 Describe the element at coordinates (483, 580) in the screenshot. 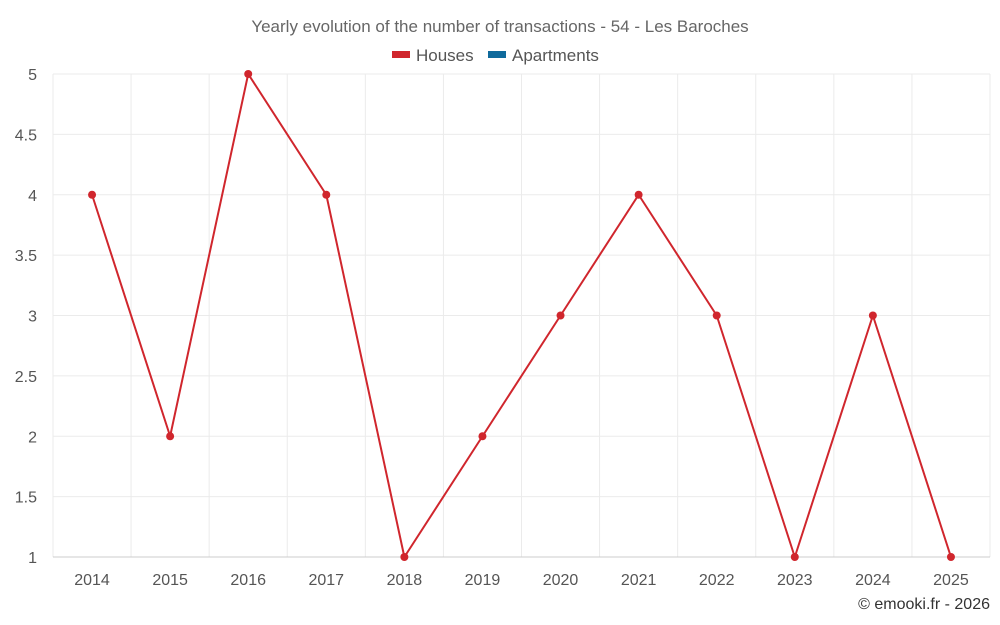

I see `x-tick-label: 2019` at that location.